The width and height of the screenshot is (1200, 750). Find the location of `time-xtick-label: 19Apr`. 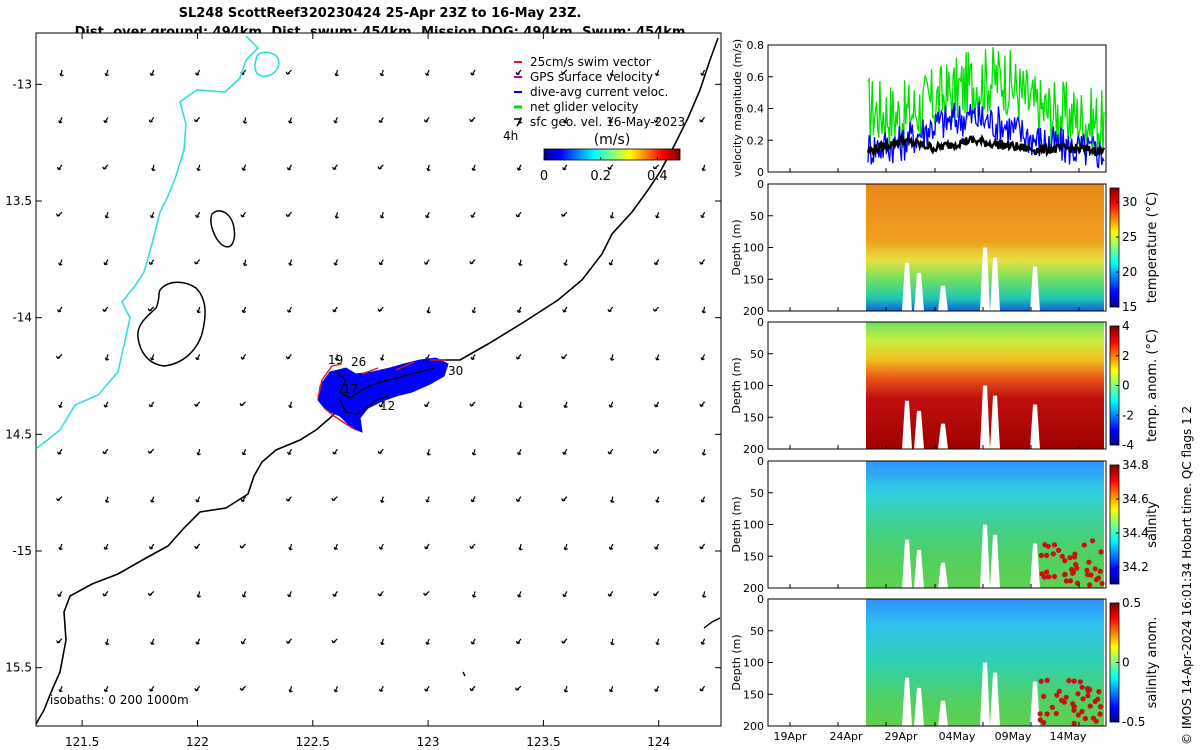

time-xtick-label: 19Apr is located at coordinates (790, 736).